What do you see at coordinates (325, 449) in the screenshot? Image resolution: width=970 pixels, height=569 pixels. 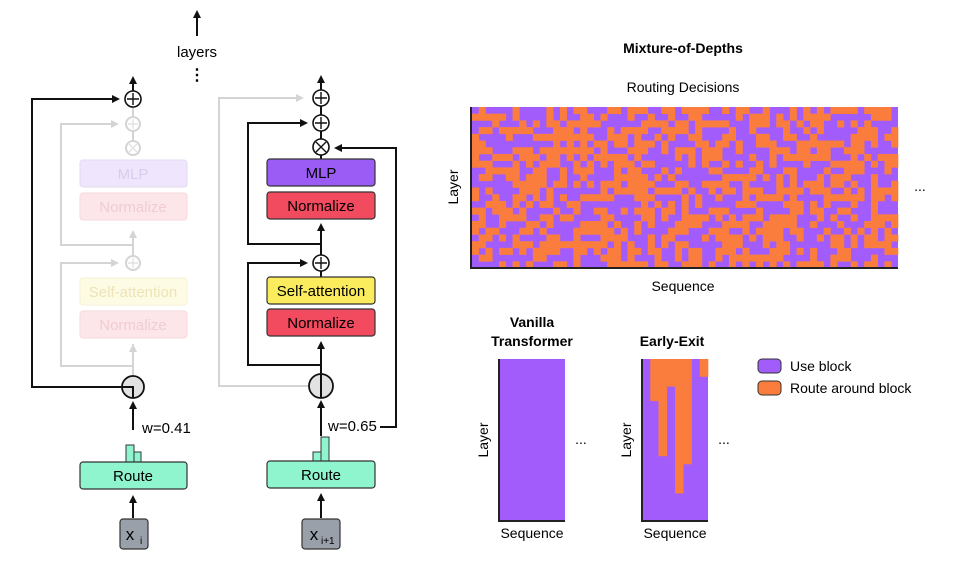 I see `router-histogram-bar` at bounding box center [325, 449].